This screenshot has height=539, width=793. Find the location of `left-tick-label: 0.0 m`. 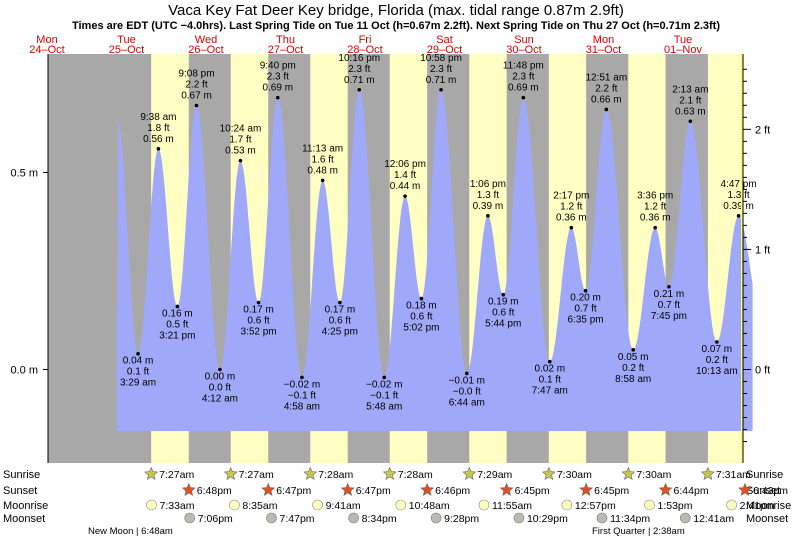

left-tick-label: 0.0 m is located at coordinates (24, 371).